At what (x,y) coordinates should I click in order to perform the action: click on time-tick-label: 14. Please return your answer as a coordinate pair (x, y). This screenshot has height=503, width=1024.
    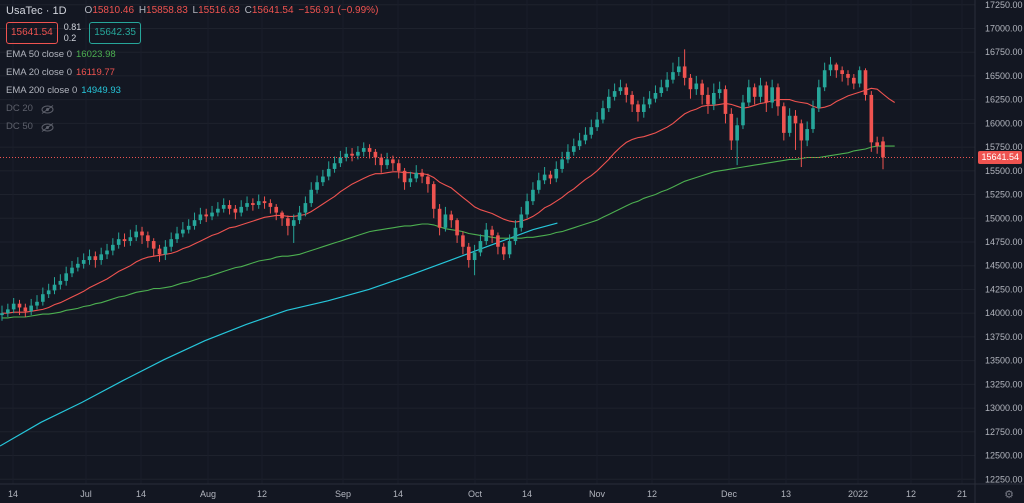
    Looking at the image, I should click on (141, 494).